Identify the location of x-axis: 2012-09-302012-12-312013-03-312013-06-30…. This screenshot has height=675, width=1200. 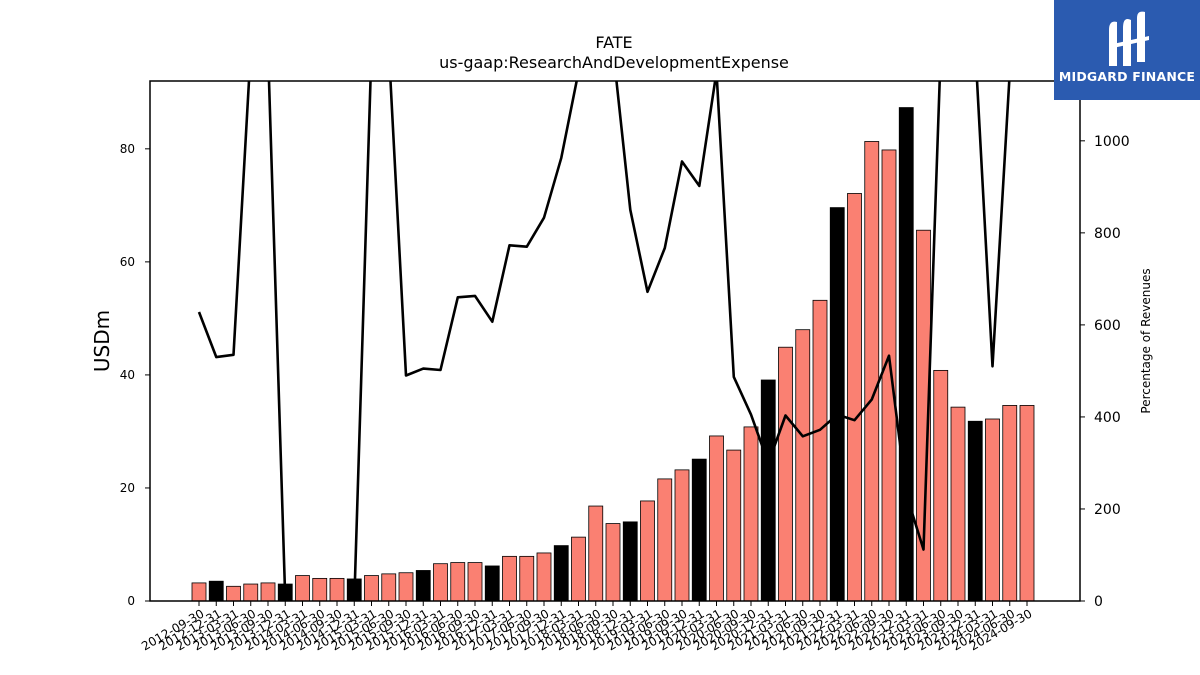
(587, 627).